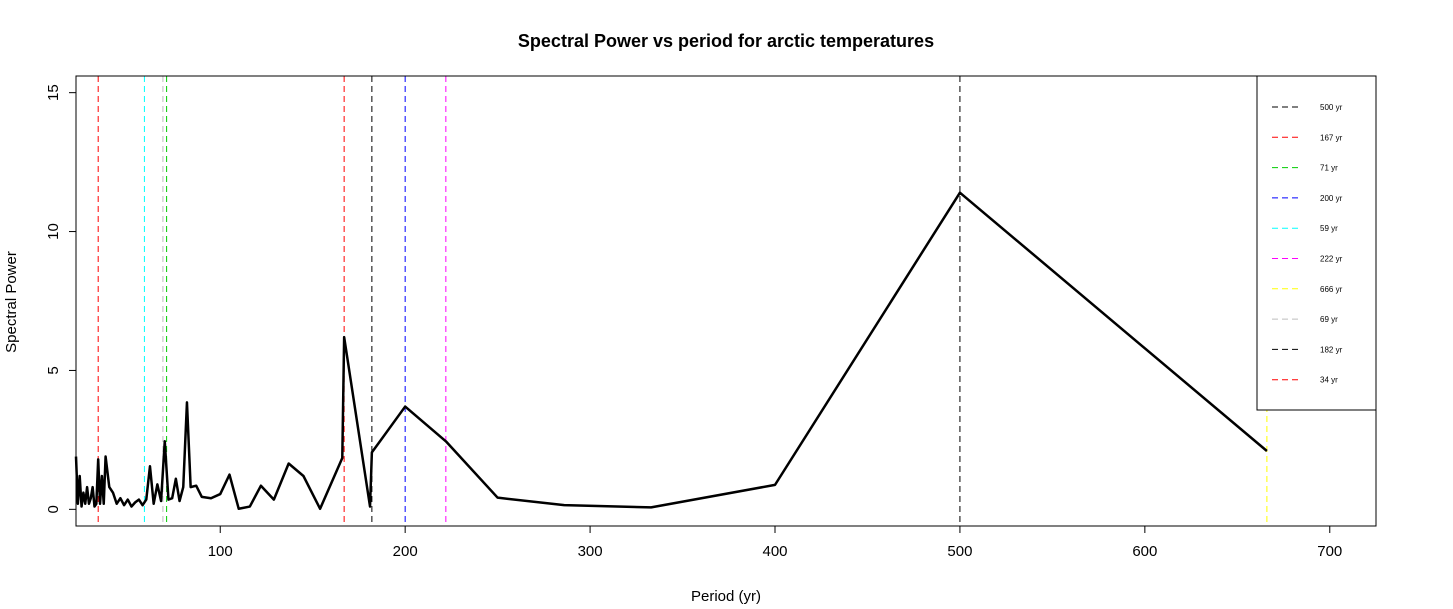 The height and width of the screenshot is (609, 1453). What do you see at coordinates (1331, 107) in the screenshot?
I see `legend-label-0: 500 yr` at bounding box center [1331, 107].